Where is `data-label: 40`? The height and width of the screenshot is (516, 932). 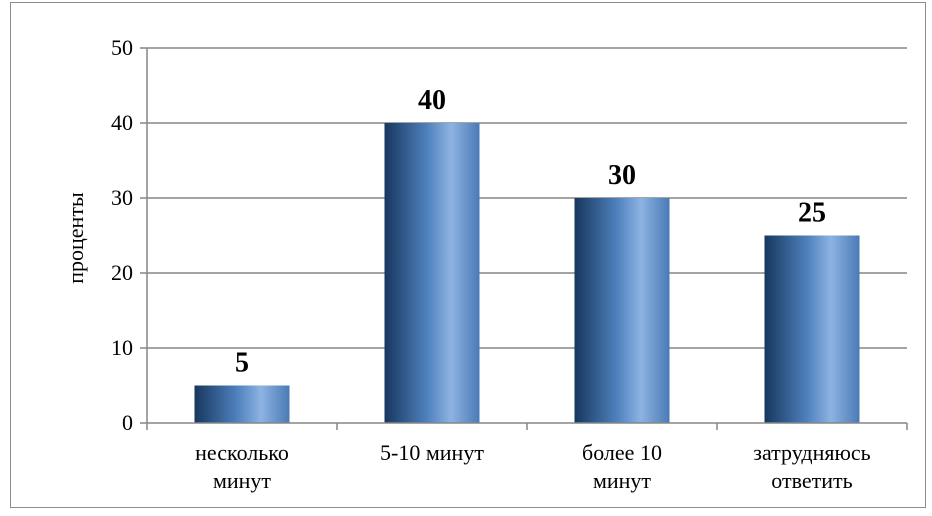
data-label: 40 is located at coordinates (432, 100).